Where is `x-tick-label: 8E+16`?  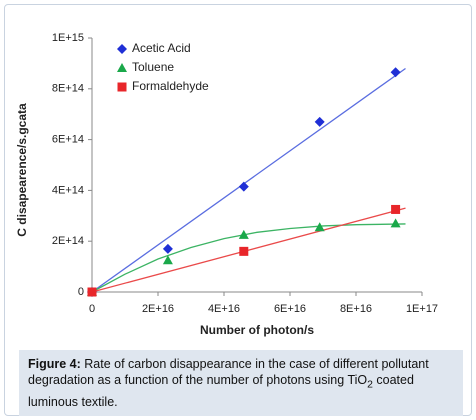 x-tick-label: 8E+16 is located at coordinates (356, 309).